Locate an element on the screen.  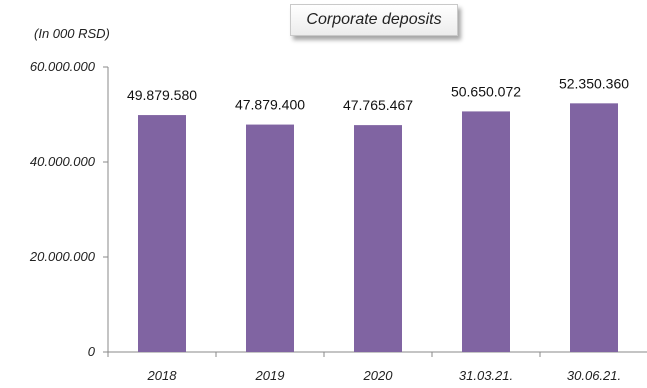
chart-title-box: Corporate deposits is located at coordinates (374, 20).